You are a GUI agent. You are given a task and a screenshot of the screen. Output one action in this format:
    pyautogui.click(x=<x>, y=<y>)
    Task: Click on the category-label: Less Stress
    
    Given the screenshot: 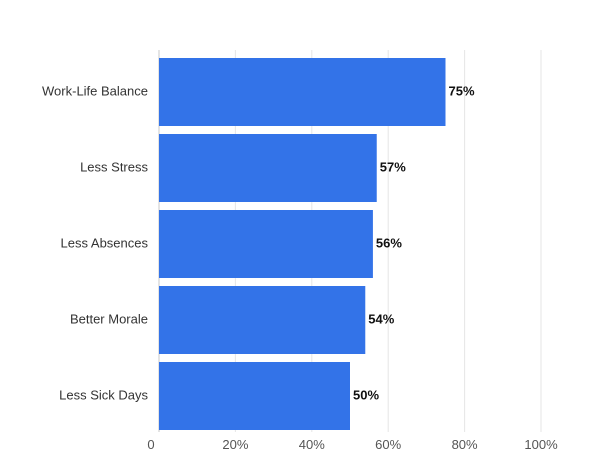 What is the action you would take?
    pyautogui.click(x=114, y=166)
    